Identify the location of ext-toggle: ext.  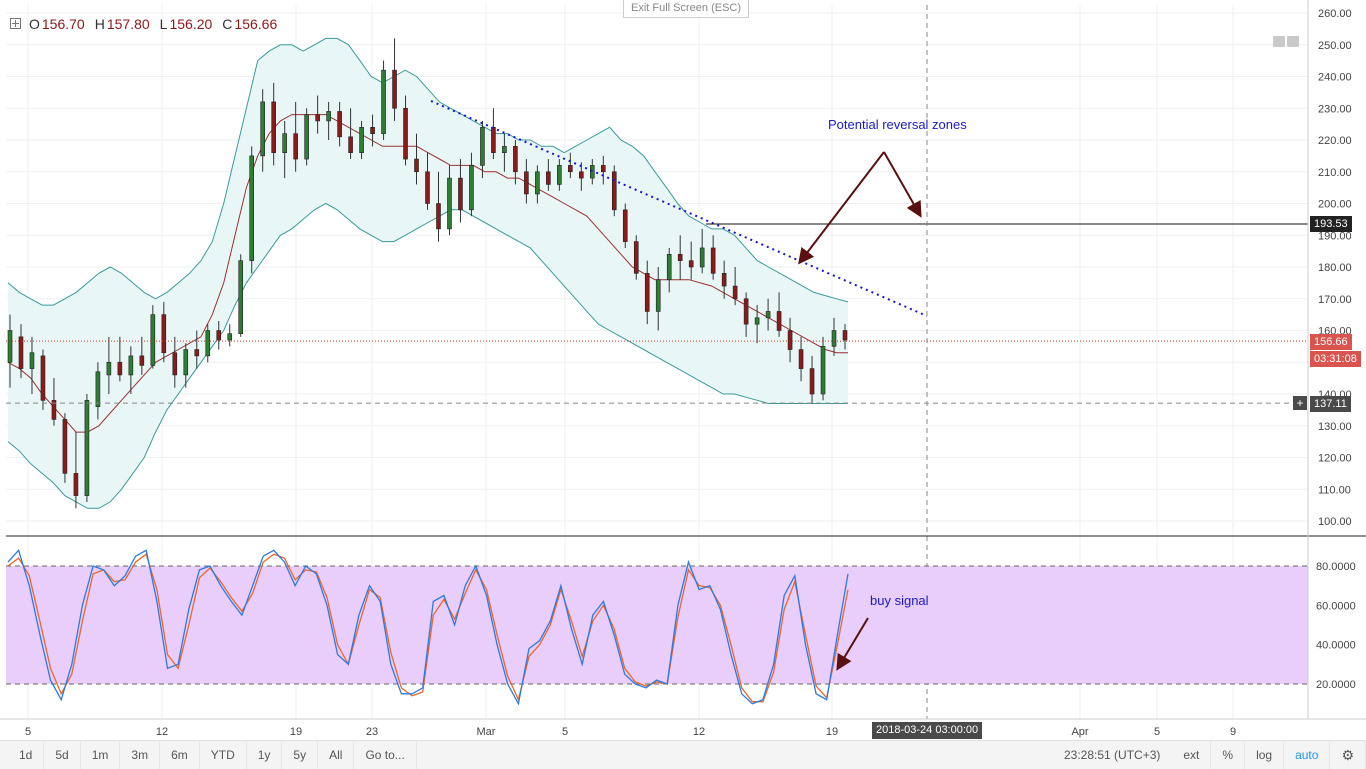
(1192, 755).